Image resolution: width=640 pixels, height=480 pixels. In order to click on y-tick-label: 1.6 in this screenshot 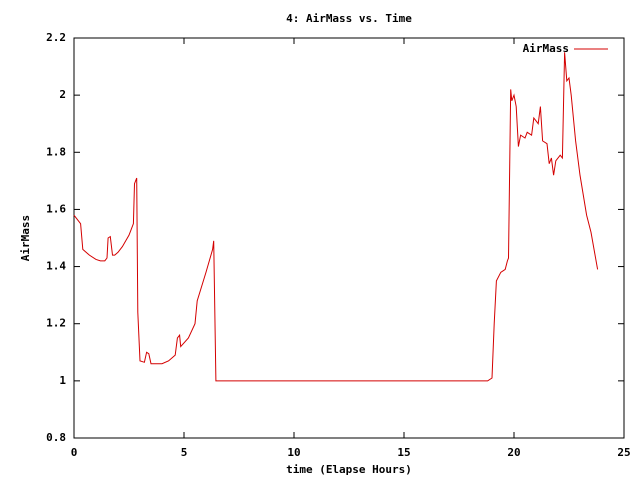, I will do `click(56, 208)`.